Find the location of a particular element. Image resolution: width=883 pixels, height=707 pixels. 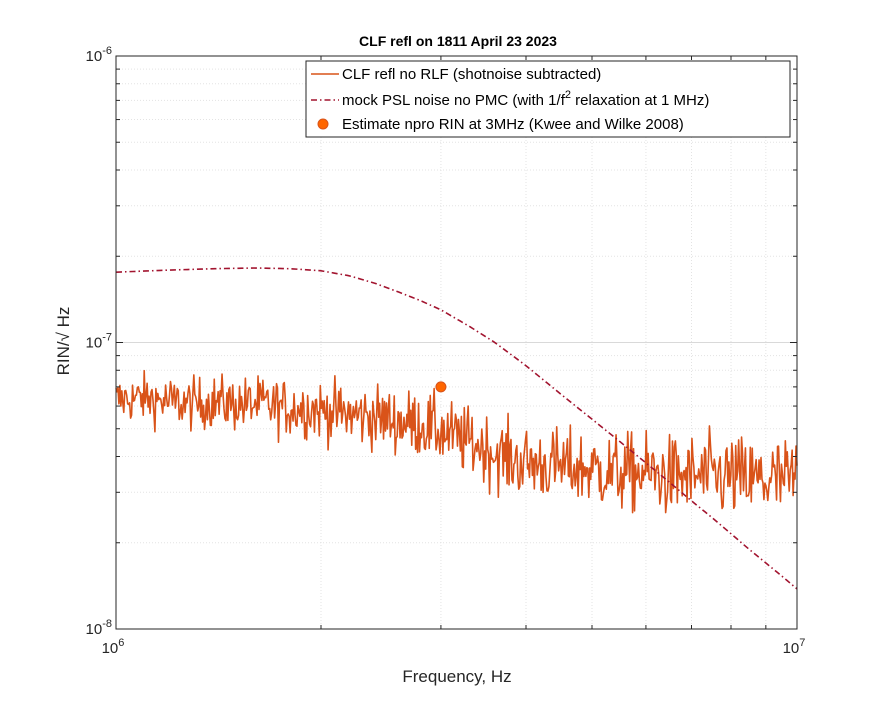

legend-box is located at coordinates (548, 99).